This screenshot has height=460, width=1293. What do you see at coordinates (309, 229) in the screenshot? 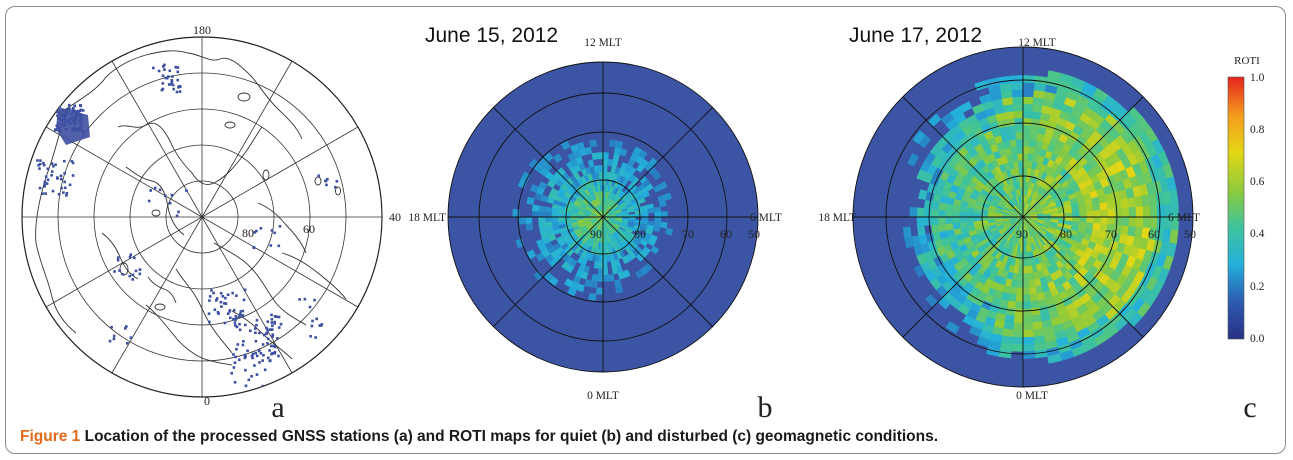
I see `map-a-label-60: 60` at bounding box center [309, 229].